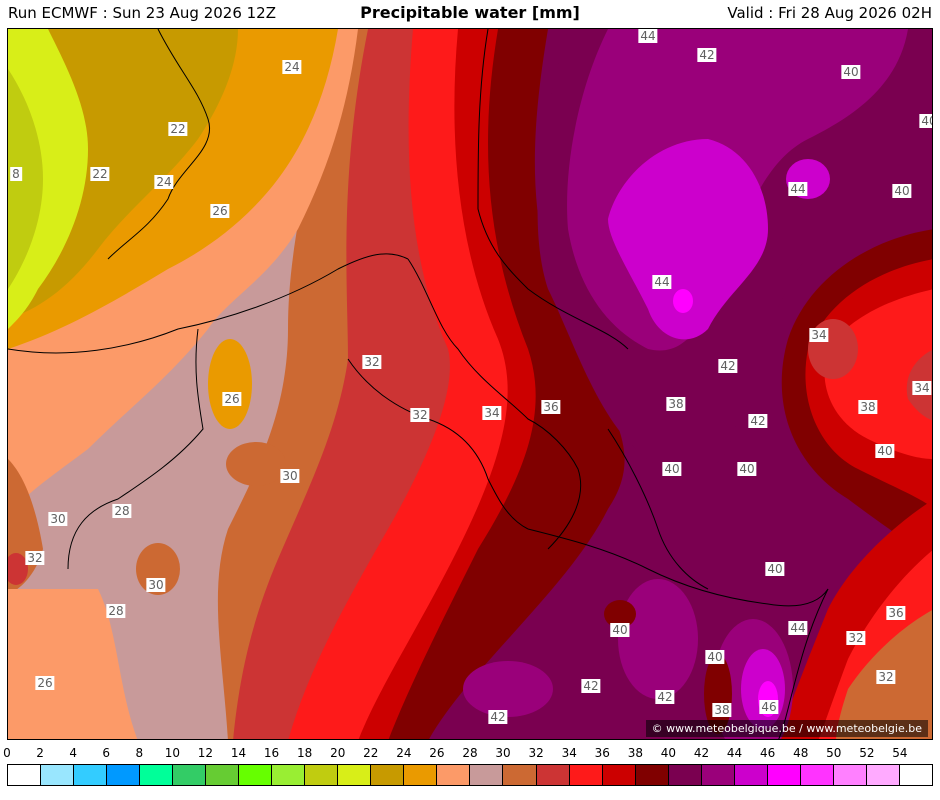 The height and width of the screenshot is (800, 940). Describe the element at coordinates (769, 707) in the screenshot. I see `contour-label: 46` at that location.